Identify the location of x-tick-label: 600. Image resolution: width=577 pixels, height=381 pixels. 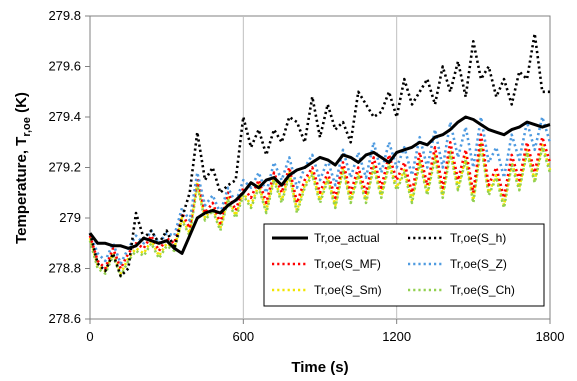
(243, 336).